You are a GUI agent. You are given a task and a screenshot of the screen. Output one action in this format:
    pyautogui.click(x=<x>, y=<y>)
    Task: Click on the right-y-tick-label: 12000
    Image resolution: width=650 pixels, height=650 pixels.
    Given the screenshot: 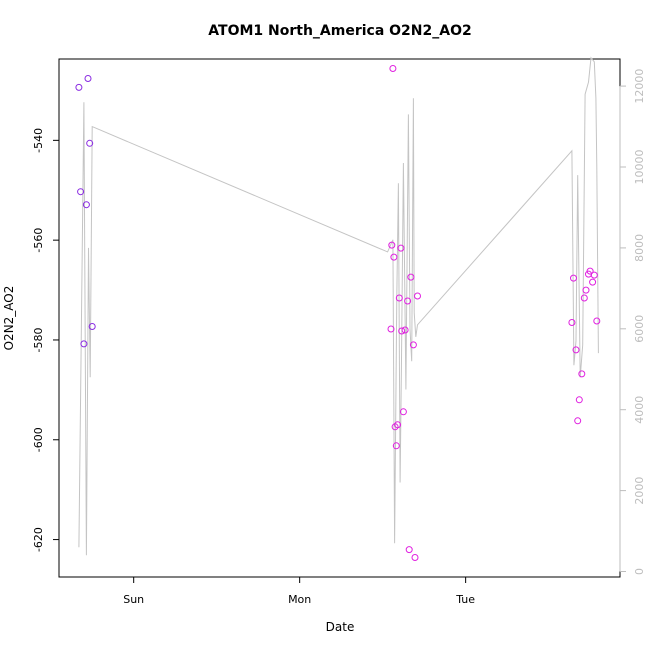 What is the action you would take?
    pyautogui.click(x=639, y=86)
    